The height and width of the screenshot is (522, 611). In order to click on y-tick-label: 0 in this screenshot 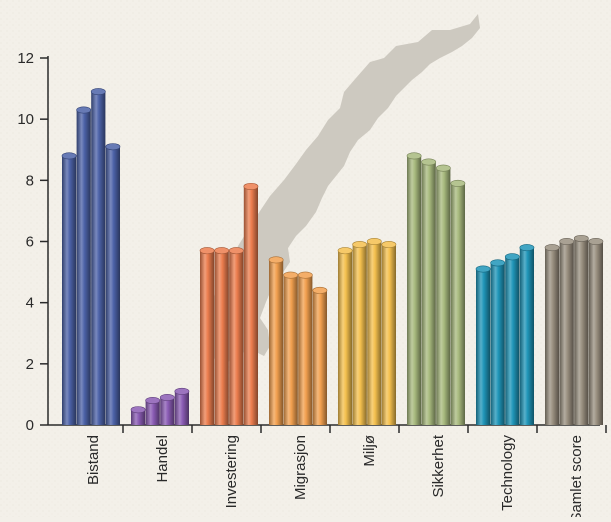, I will do `click(30, 425)`.